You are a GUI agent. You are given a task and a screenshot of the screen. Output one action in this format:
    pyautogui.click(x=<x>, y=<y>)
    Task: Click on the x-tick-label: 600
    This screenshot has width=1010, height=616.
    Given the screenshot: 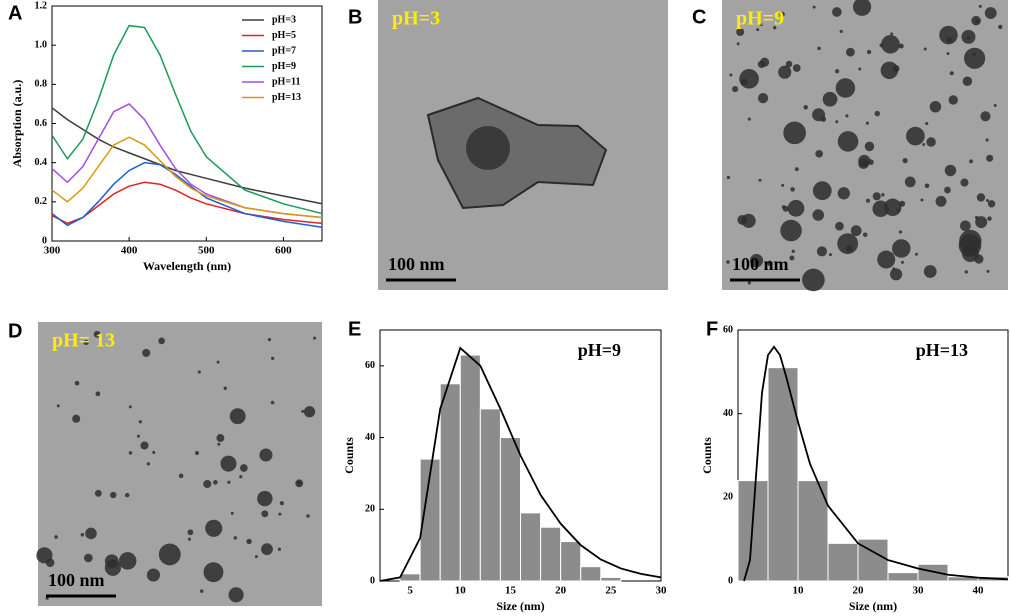 What is the action you would take?
    pyautogui.click(x=283, y=251)
    